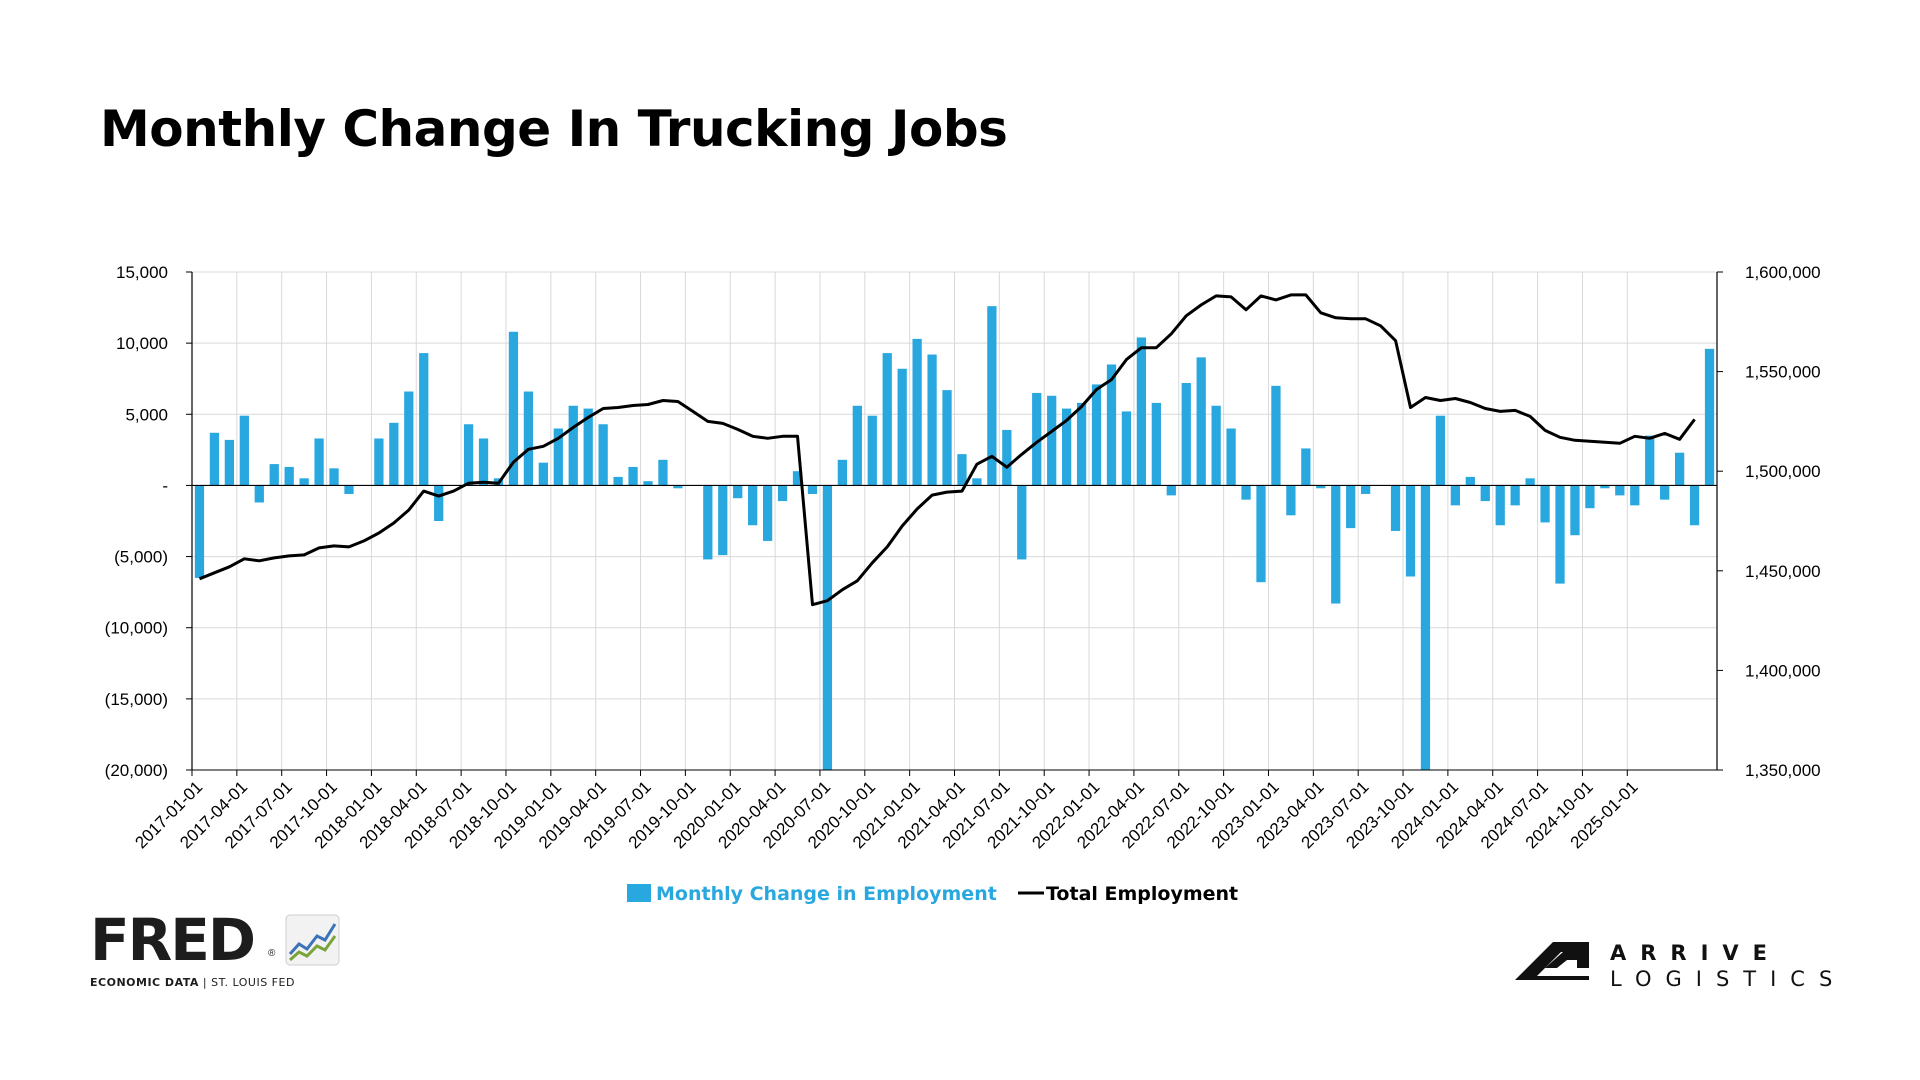  I want to click on chart-title: Monthly Change In Trucking Jobs, so click(554, 129).